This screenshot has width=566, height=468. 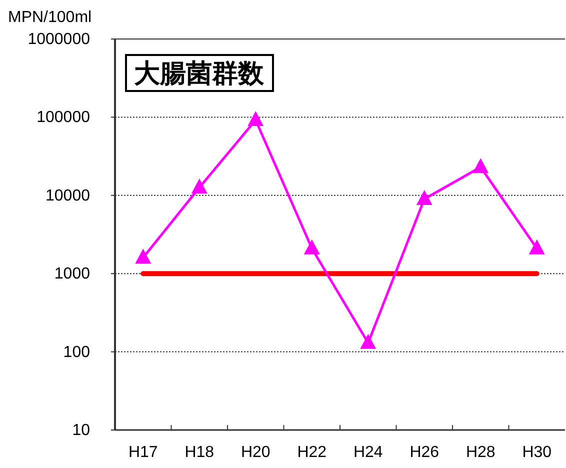 What do you see at coordinates (255, 452) in the screenshot?
I see `x-tick-label: H20` at bounding box center [255, 452].